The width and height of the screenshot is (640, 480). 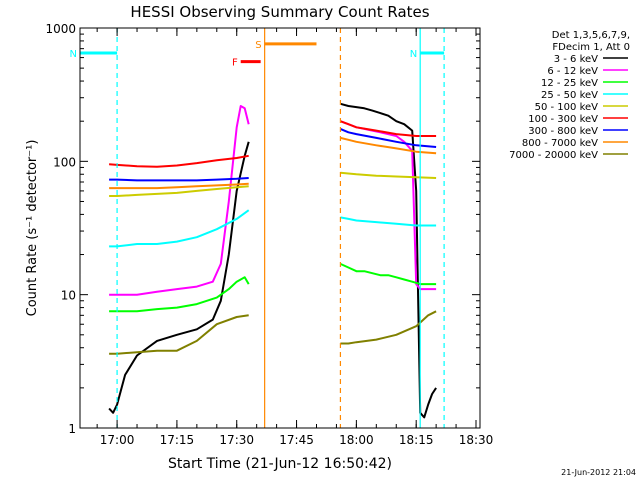 What do you see at coordinates (598, 472) in the screenshot?
I see `footer-date: 21-Jun-2012 21:04` at bounding box center [598, 472].